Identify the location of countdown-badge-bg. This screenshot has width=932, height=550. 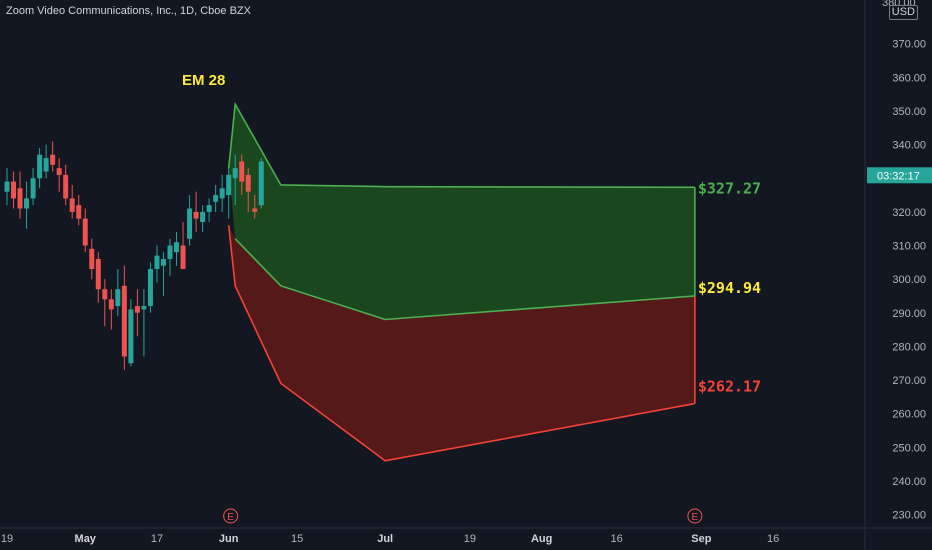
(899, 175).